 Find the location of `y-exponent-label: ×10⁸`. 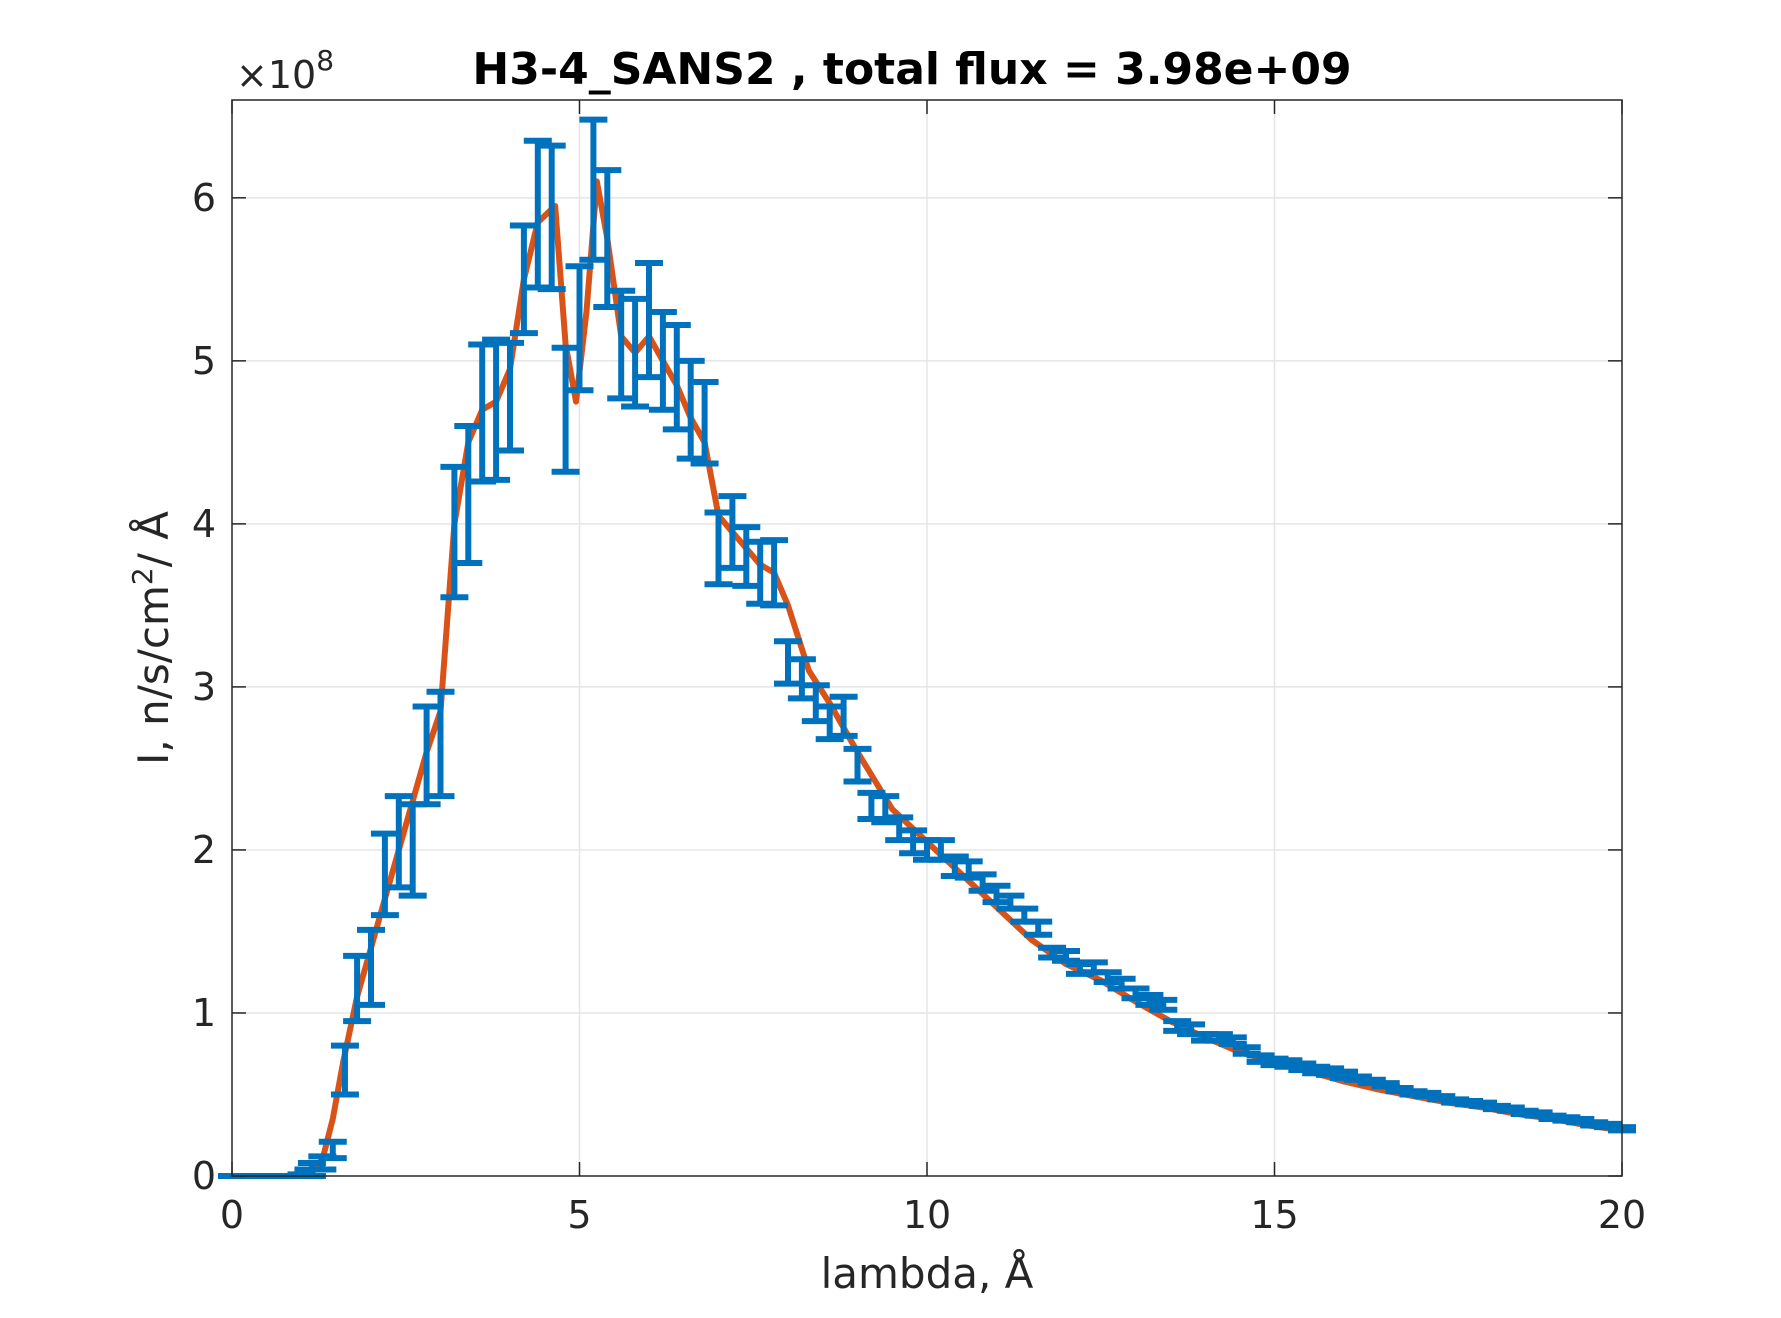

y-exponent-label: ×10⁸ is located at coordinates (285, 70).